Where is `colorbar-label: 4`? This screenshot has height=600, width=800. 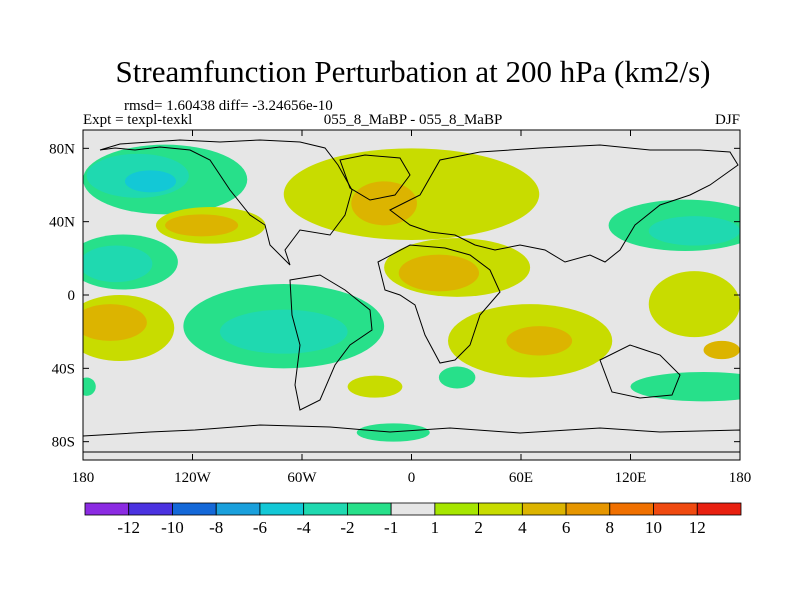
colorbar-label: 4 is located at coordinates (522, 527).